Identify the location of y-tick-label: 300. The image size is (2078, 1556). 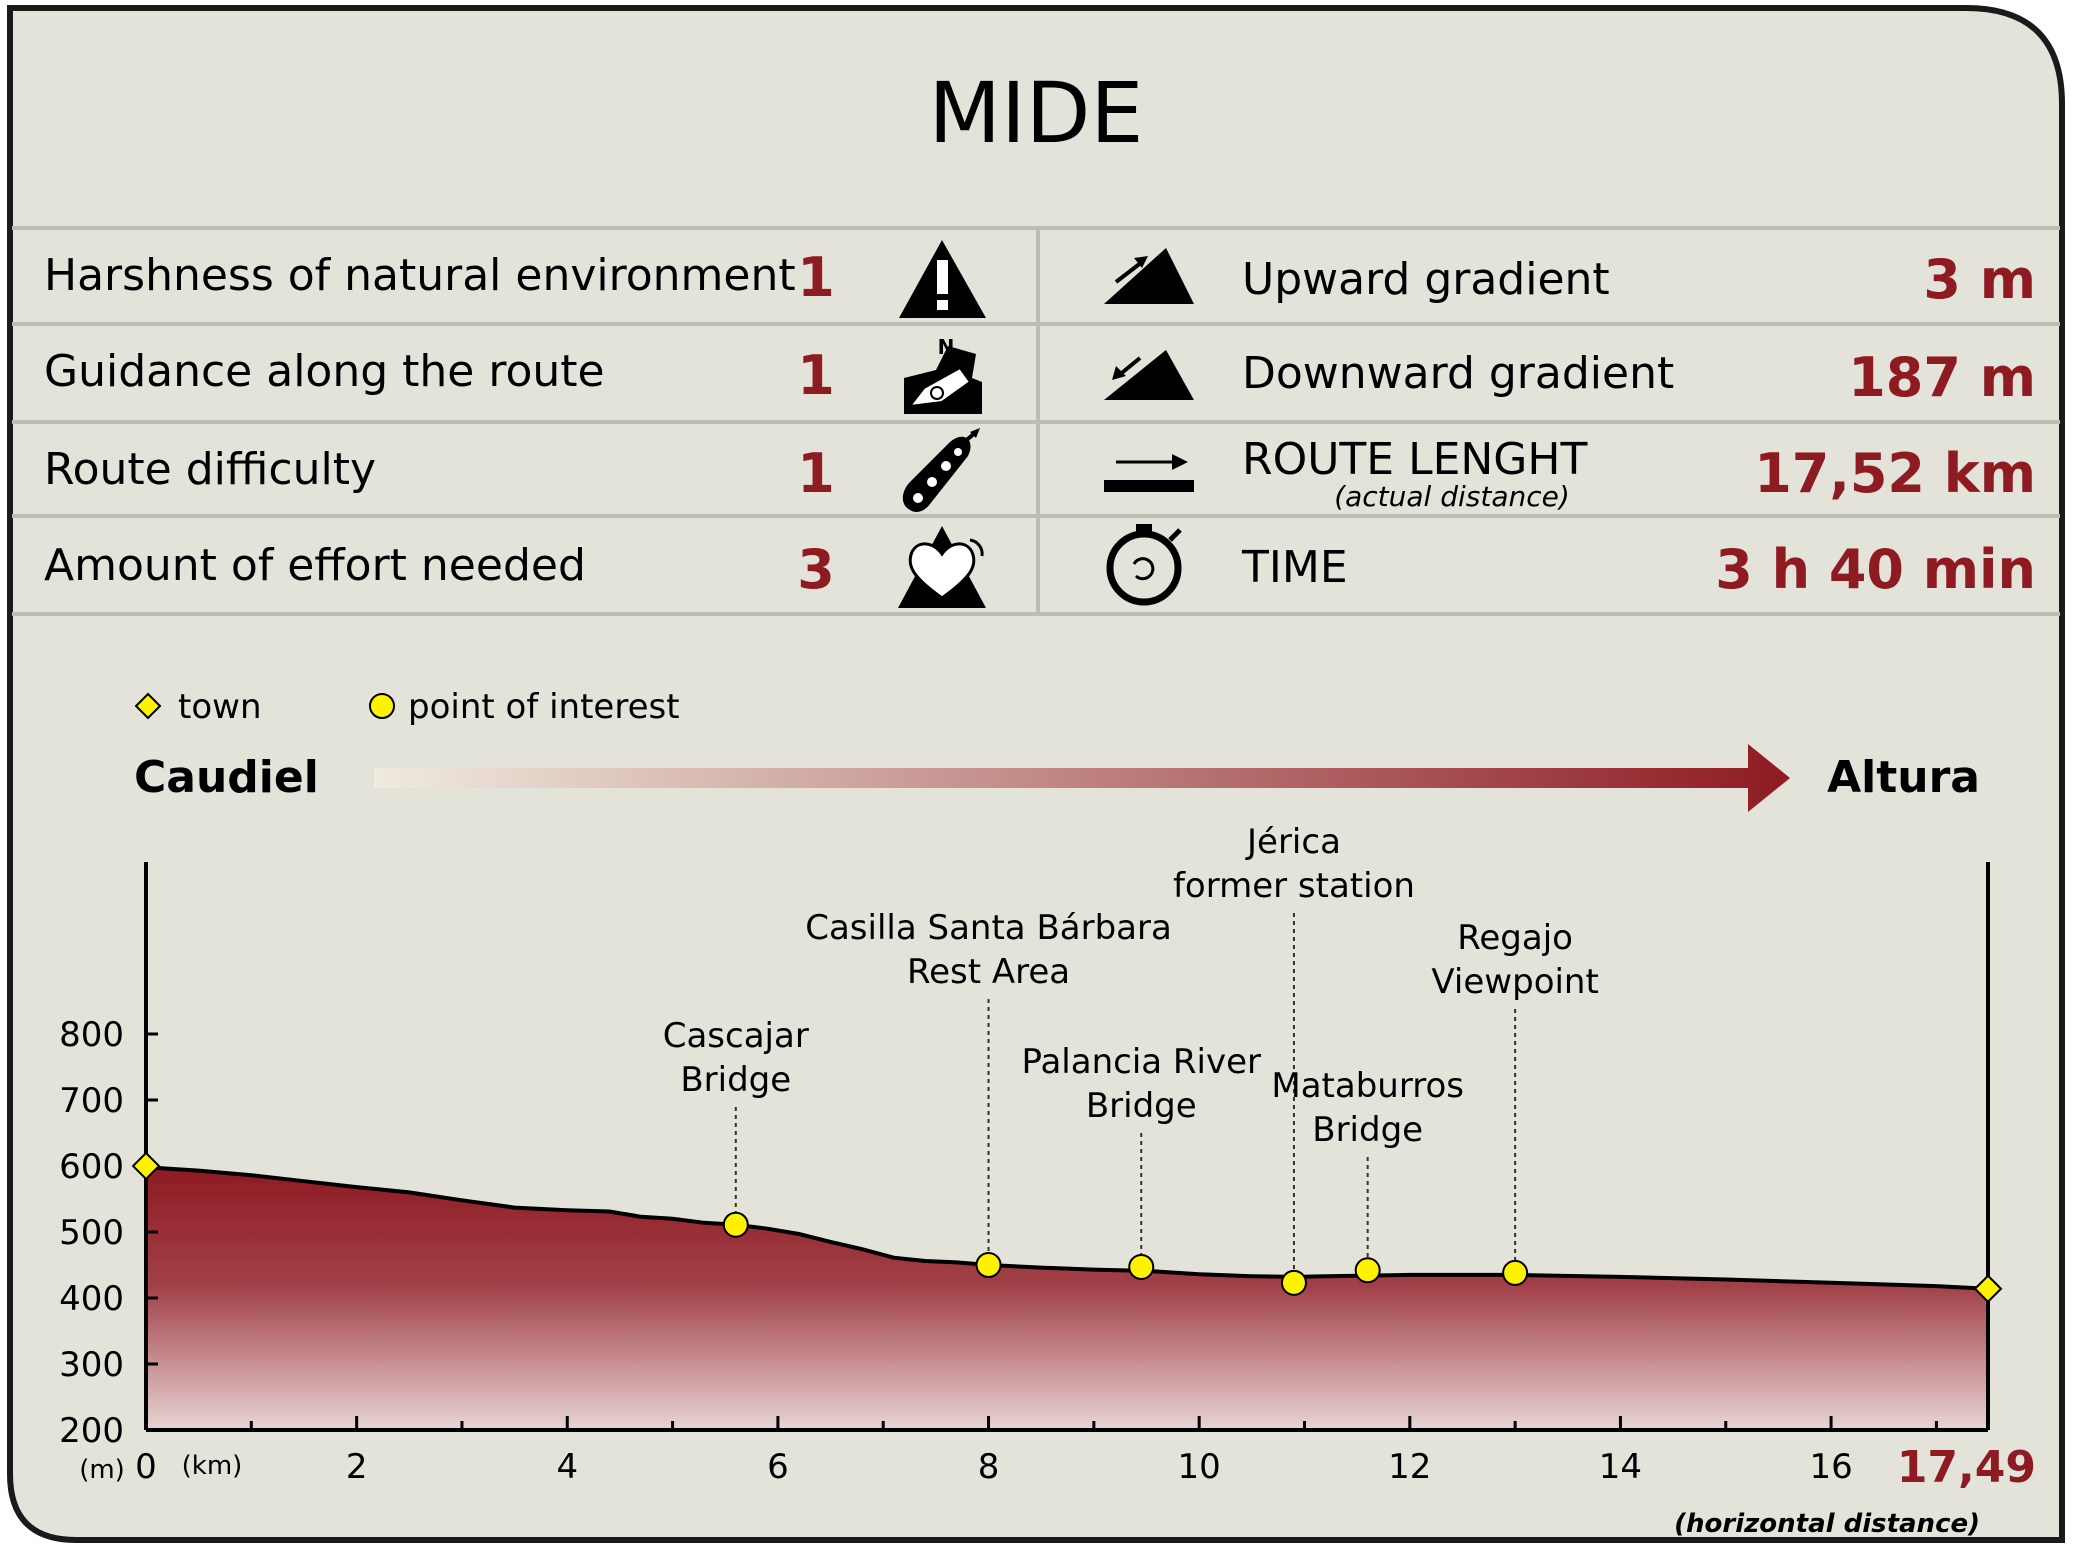
(91, 1365).